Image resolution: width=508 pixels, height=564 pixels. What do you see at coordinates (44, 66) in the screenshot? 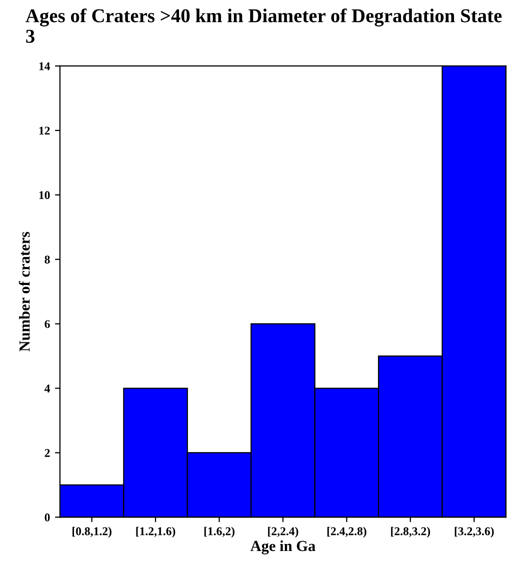
I see `y-tick-label: 14` at bounding box center [44, 66].